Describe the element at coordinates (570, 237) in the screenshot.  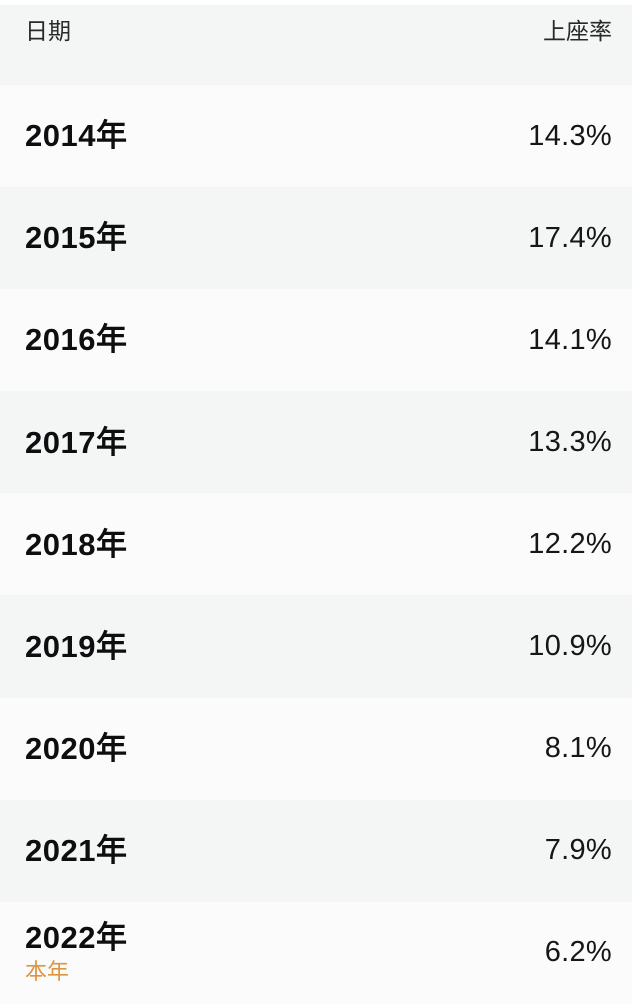
I see `rate-value: 17.4%` at that location.